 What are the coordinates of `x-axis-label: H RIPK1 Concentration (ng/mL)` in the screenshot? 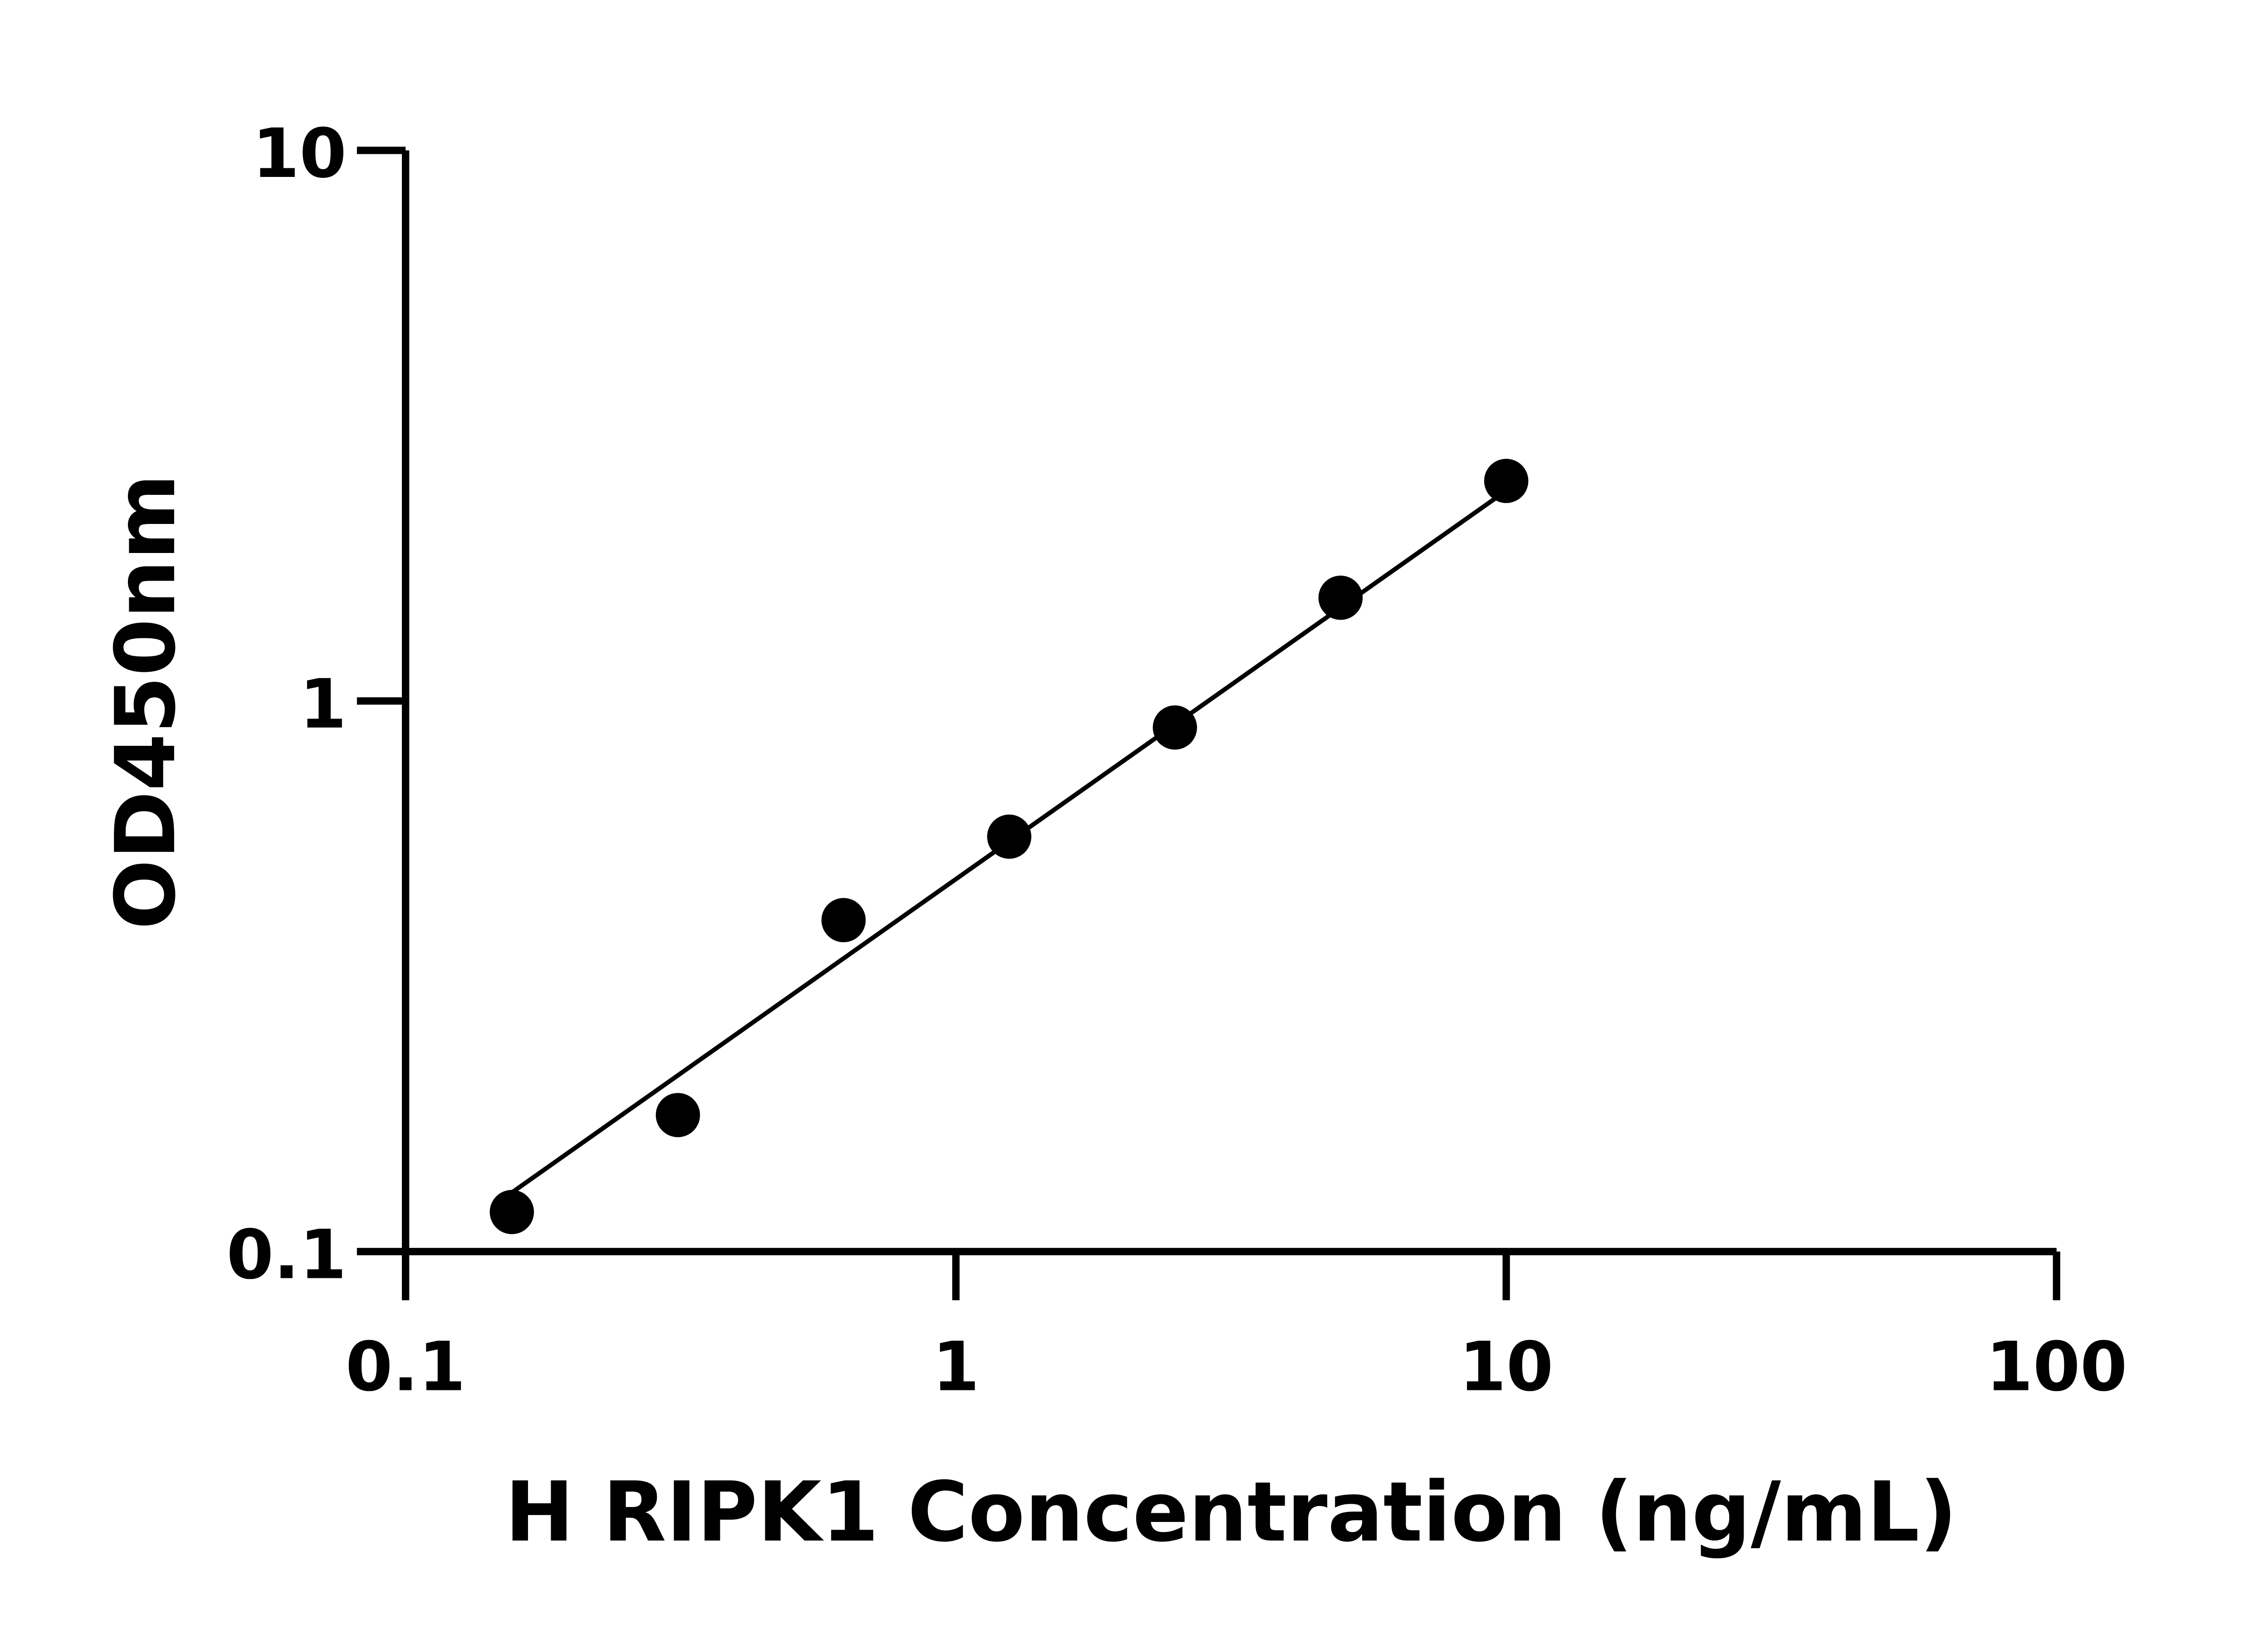 It's located at (1231, 1512).